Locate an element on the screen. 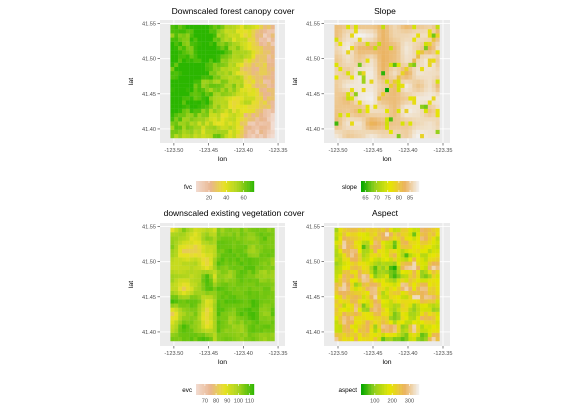  y-tick-label: 41.45 is located at coordinates (149, 95).